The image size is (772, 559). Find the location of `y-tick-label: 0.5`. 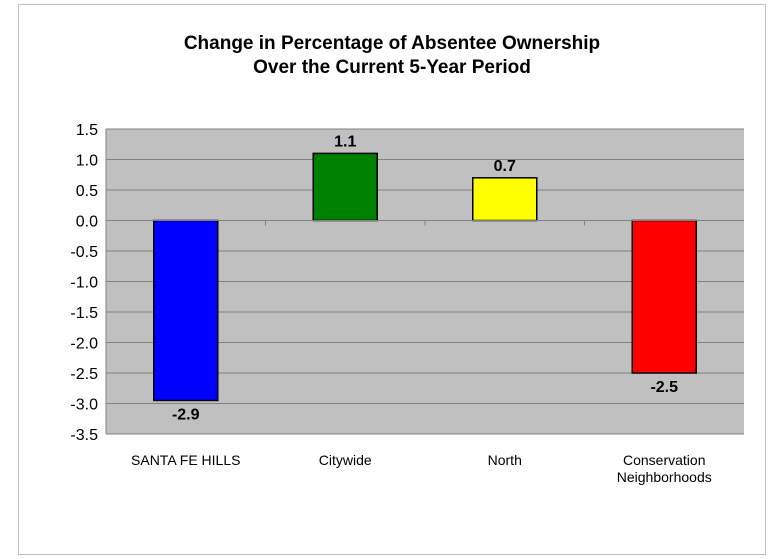

y-tick-label: 0.5 is located at coordinates (87, 191).